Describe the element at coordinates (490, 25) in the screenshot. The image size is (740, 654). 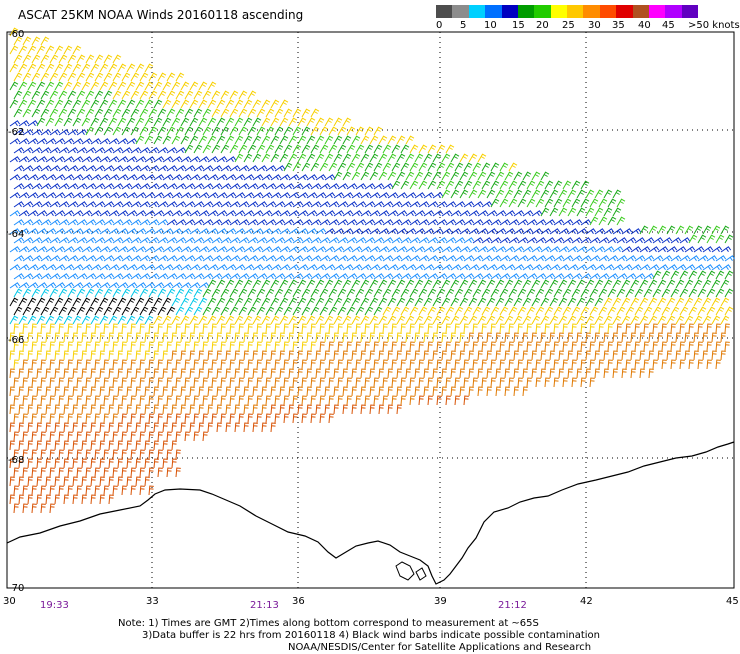
I see `legend-label: 10` at that location.